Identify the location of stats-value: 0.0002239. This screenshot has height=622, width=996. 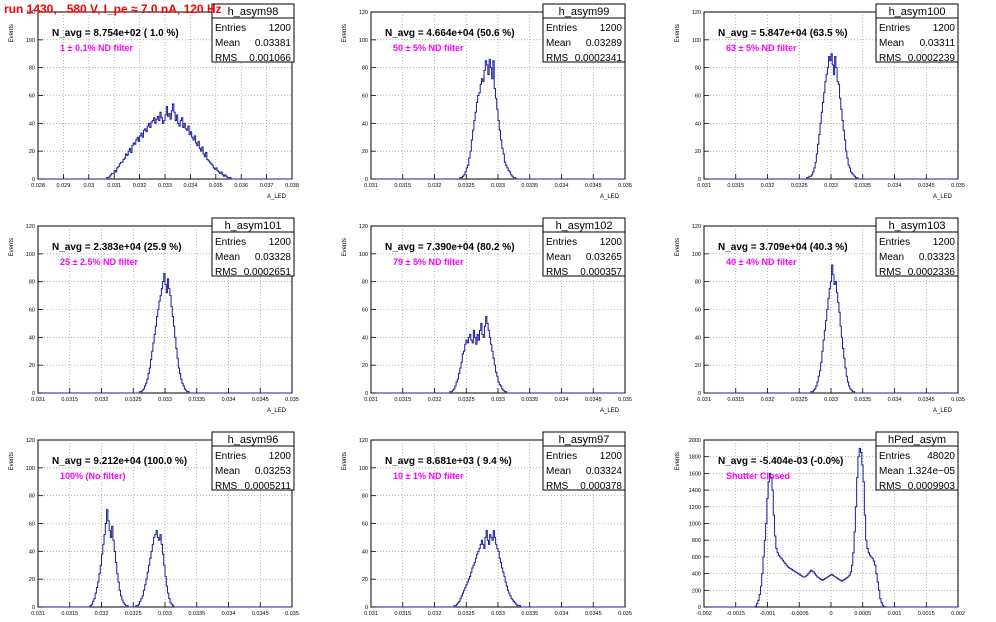
(932, 58).